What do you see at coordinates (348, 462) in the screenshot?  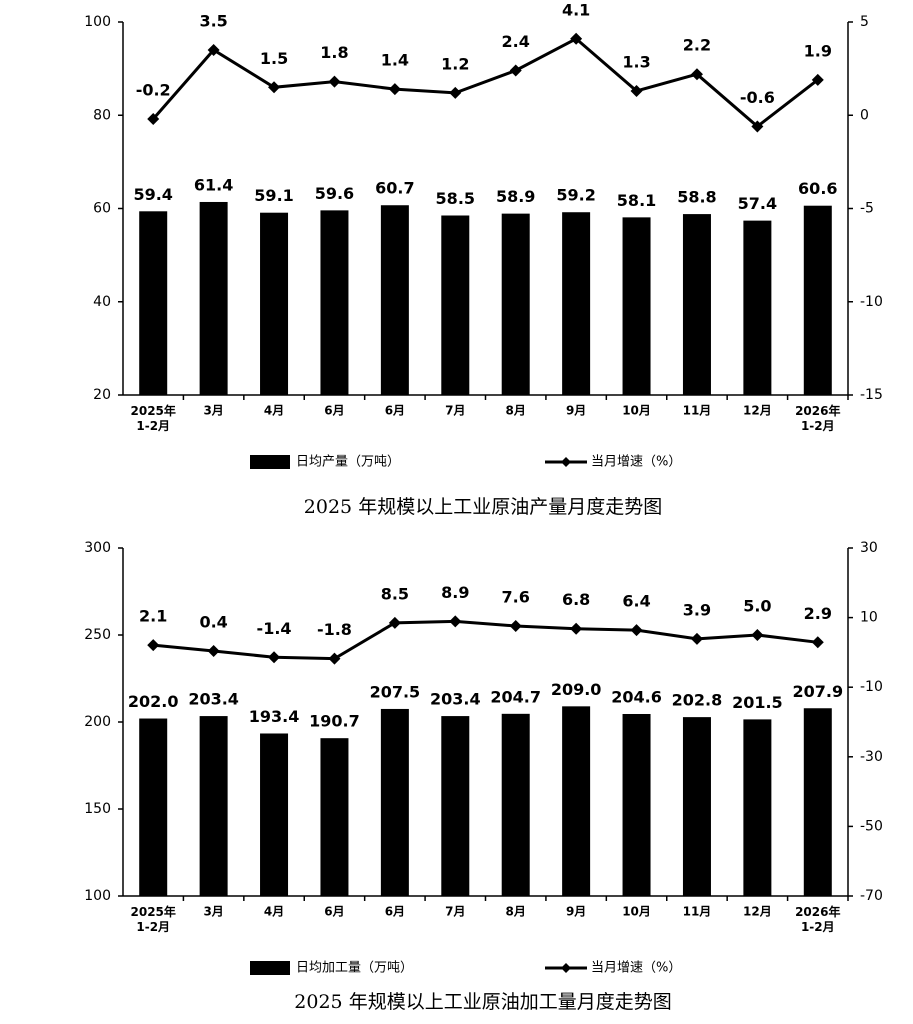 I see `legend-label: 日均产量（万吨）` at bounding box center [348, 462].